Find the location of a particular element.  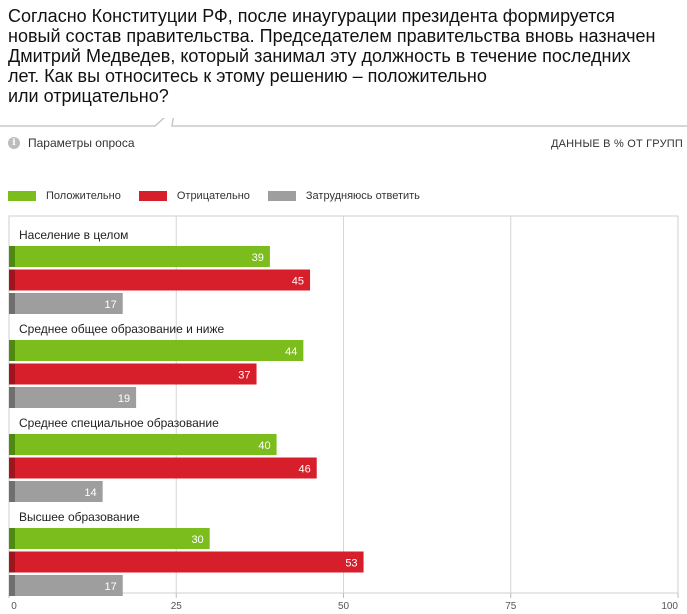

data-label-positive: 30 is located at coordinates (197, 540).